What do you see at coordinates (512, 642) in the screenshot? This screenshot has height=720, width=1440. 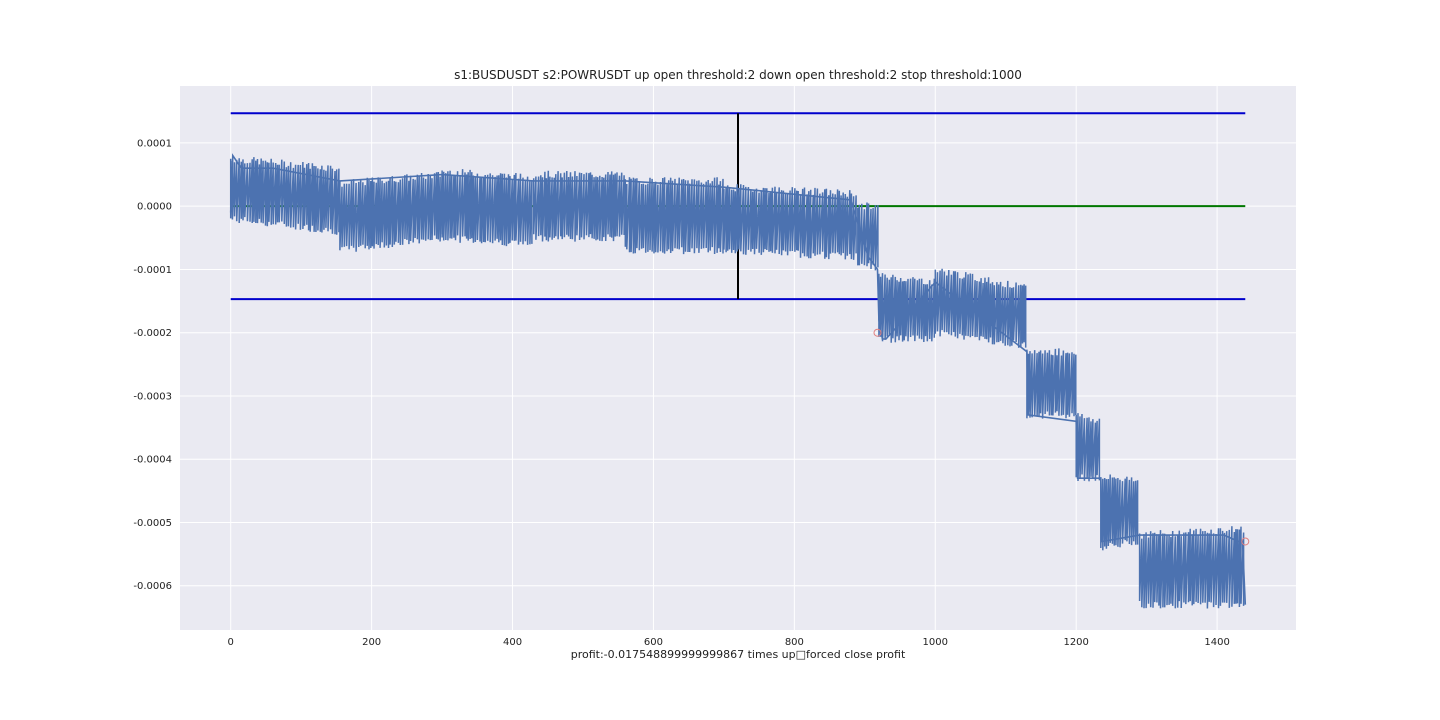 I see `x-tick-label: 400` at bounding box center [512, 642].